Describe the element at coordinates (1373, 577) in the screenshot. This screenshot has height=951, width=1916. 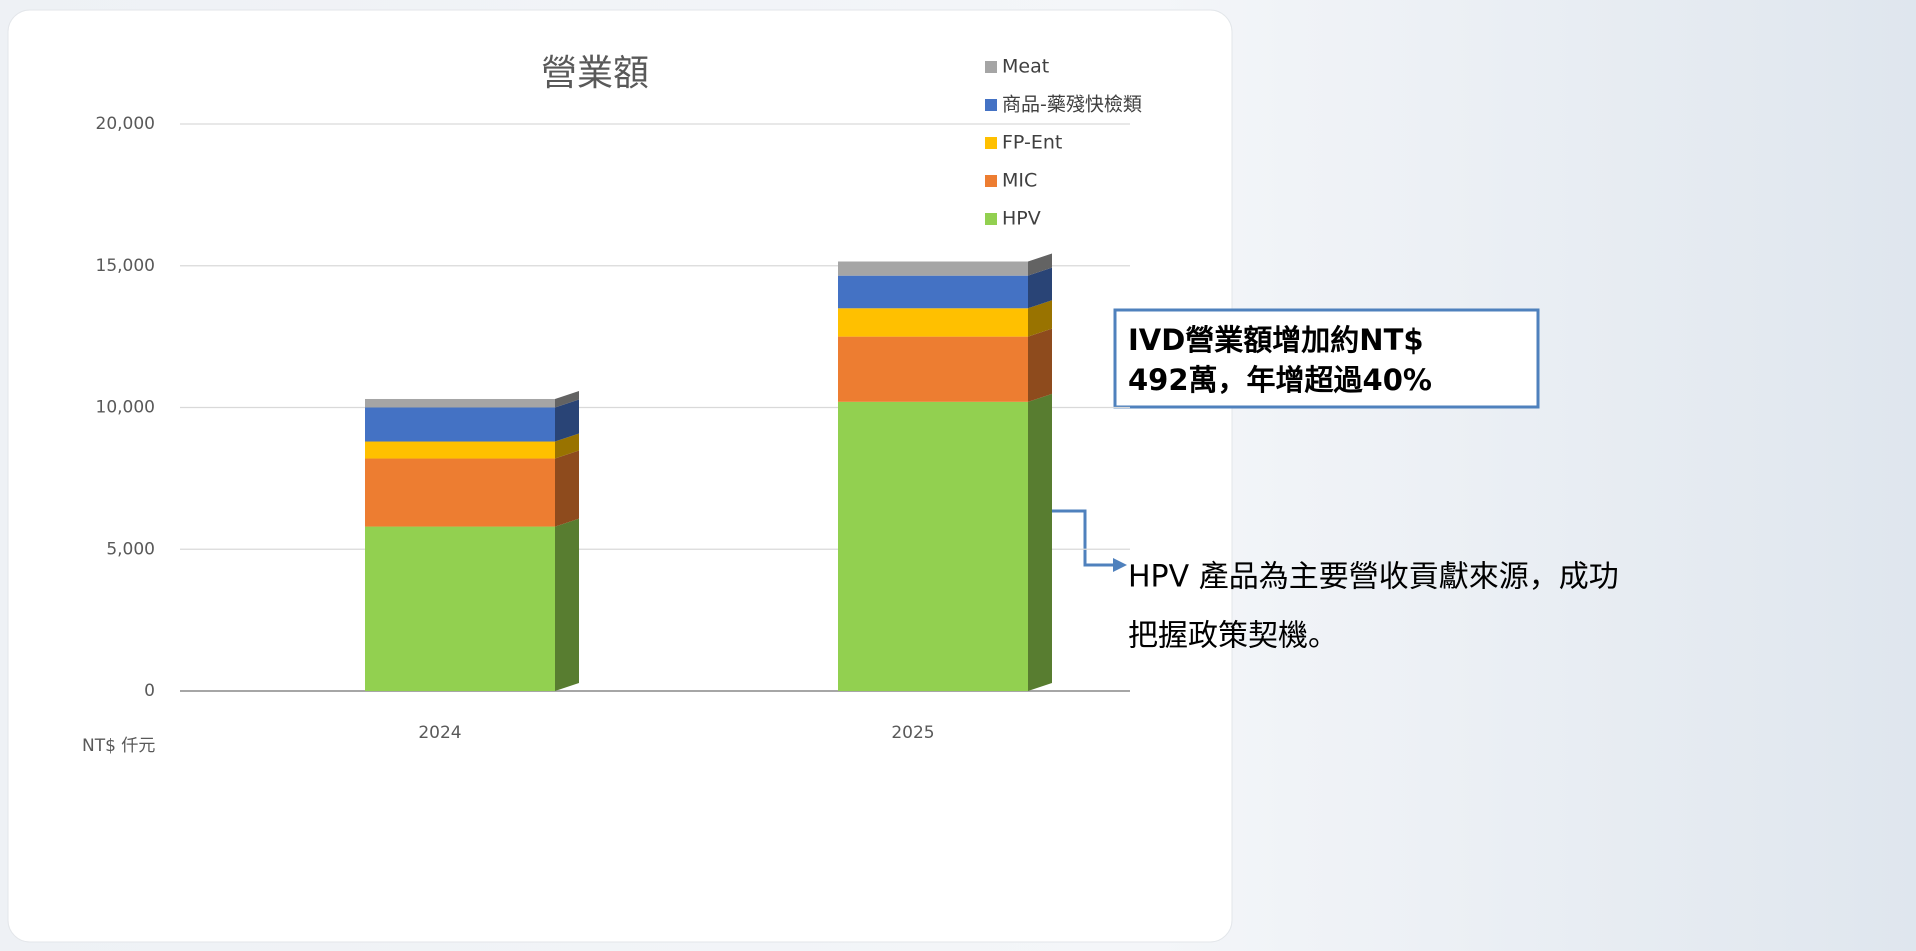
I see `note-text: HPV 產品為主要營收貢獻來源，成功` at that location.